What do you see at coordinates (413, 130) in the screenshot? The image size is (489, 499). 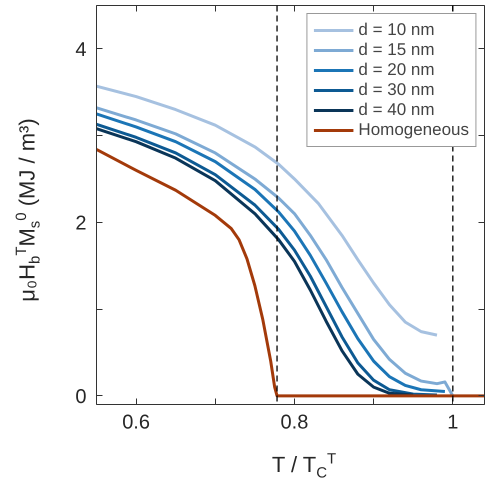 I see `legend-label: Homogeneous` at bounding box center [413, 130].